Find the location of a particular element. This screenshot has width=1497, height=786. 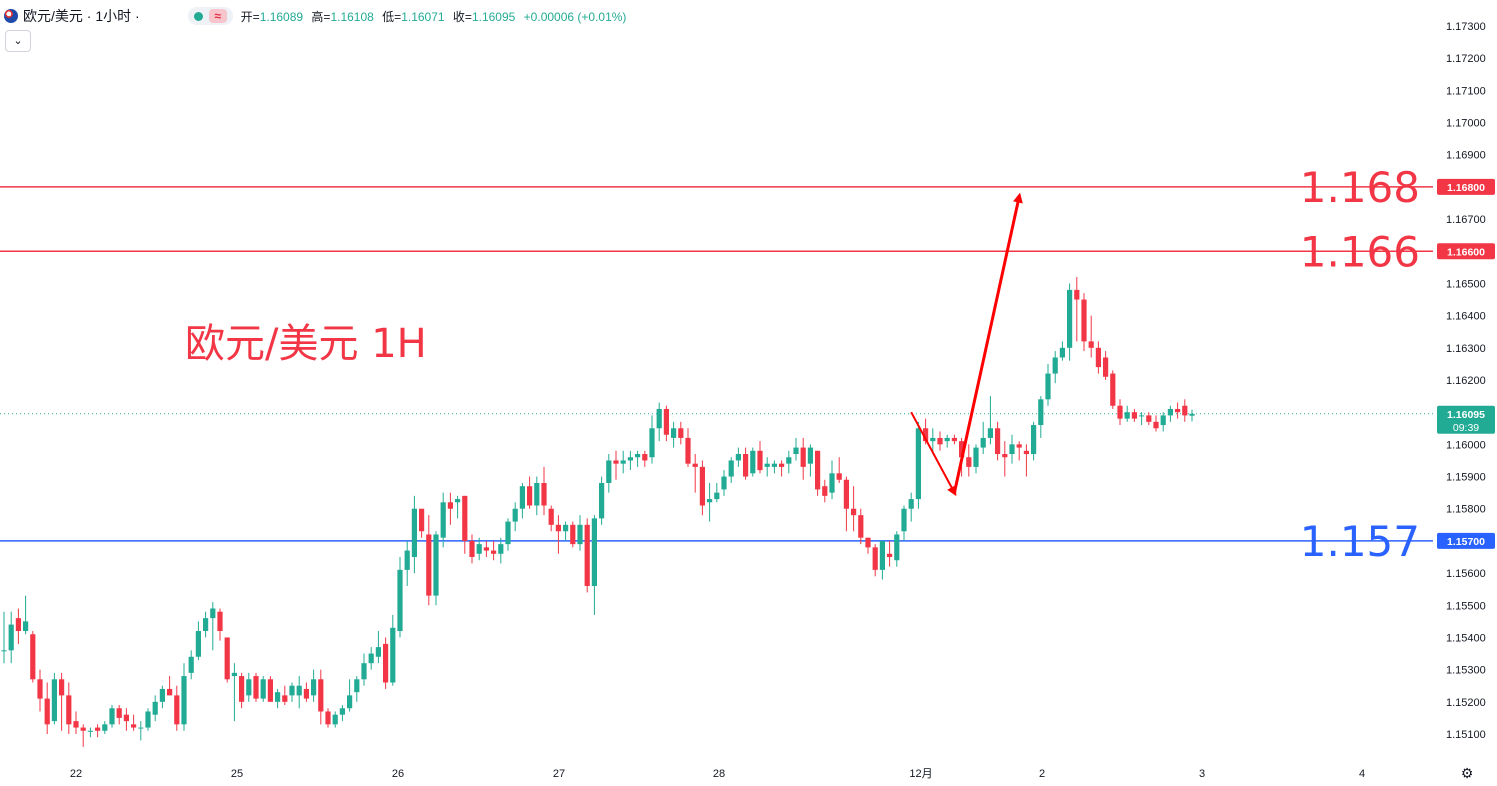

time-axis: 22 25 26 27 28 12月 2 3 4 is located at coordinates (717, 774).